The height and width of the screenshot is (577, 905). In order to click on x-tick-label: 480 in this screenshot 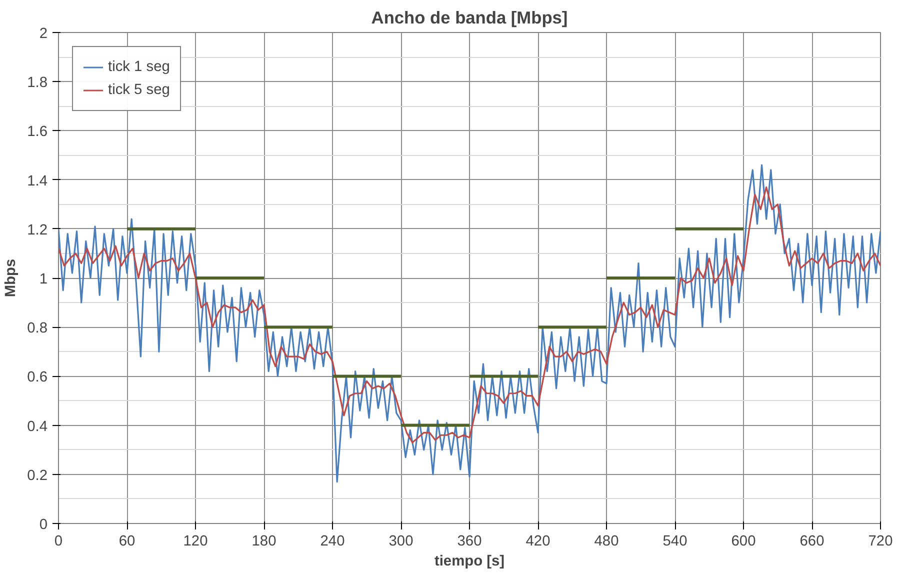, I will do `click(606, 542)`.